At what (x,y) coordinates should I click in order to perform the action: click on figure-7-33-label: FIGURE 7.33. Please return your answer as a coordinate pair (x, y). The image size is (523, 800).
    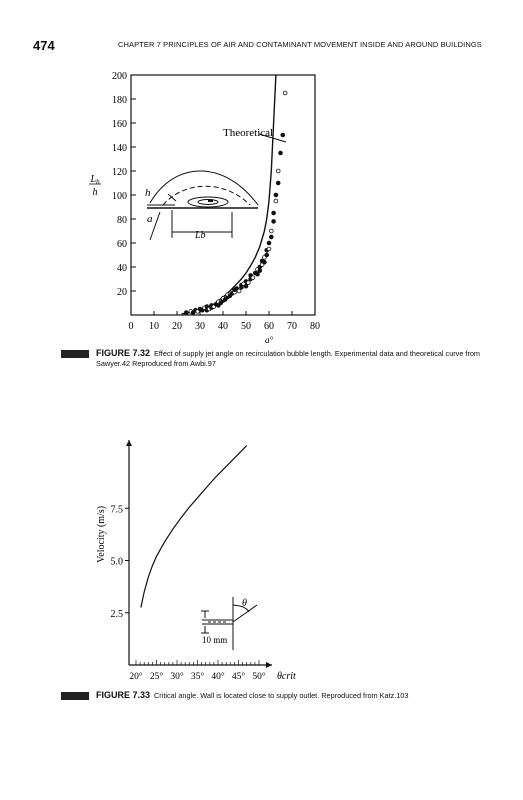
    Looking at the image, I should click on (123, 695).